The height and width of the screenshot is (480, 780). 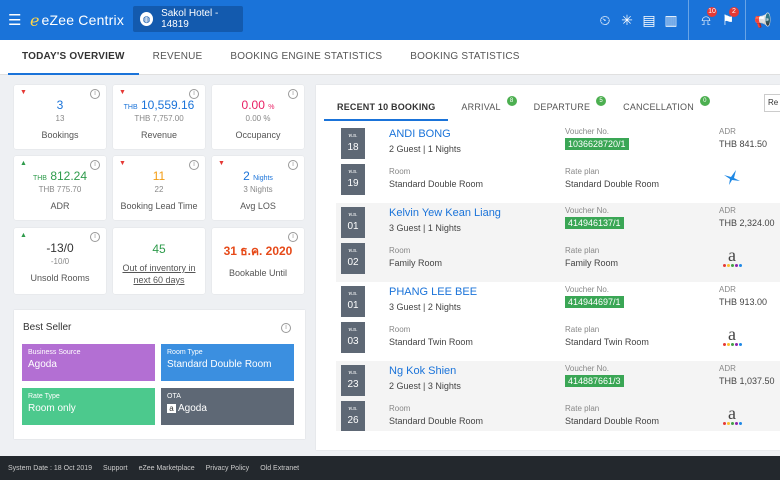 I want to click on flag-icon: ⚑ 2, so click(x=728, y=17).